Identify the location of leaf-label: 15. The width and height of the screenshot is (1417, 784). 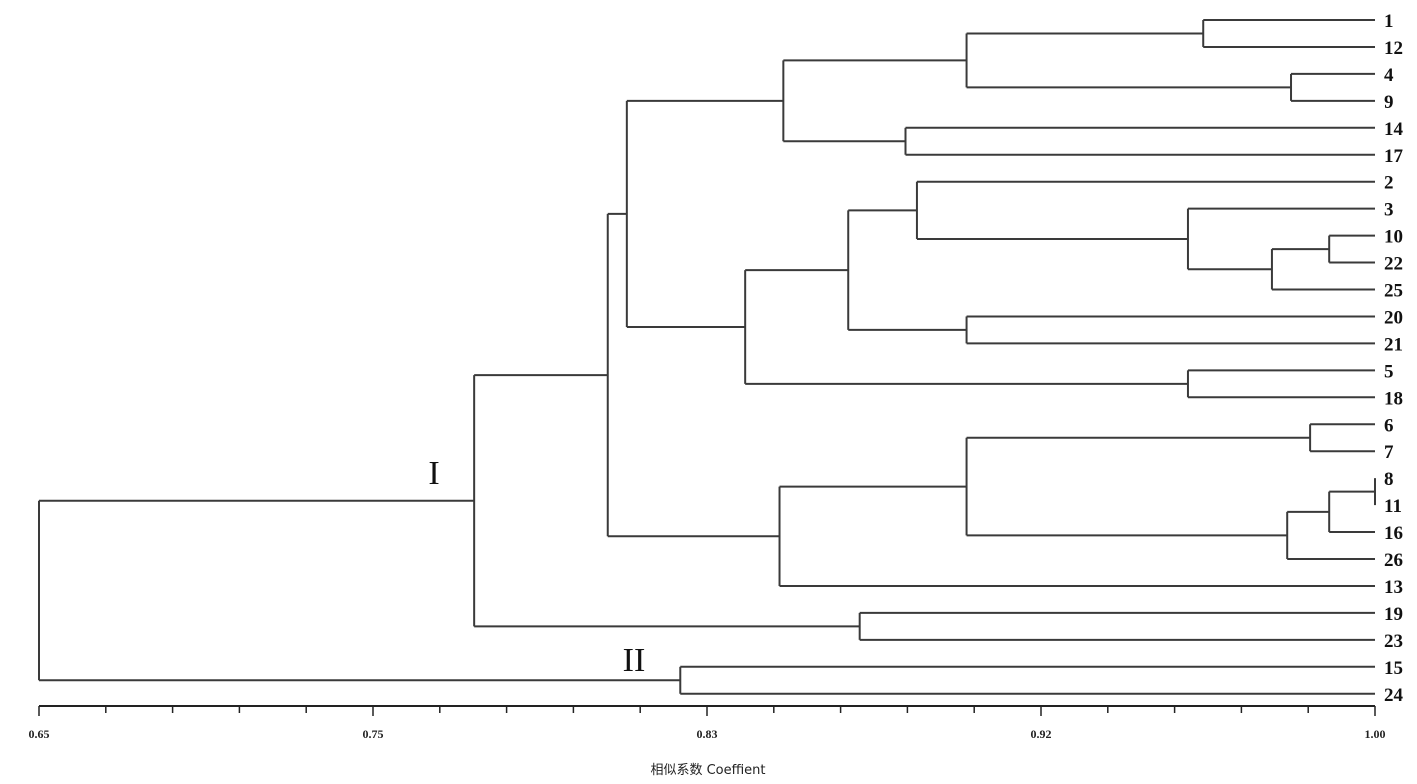
(1393, 668).